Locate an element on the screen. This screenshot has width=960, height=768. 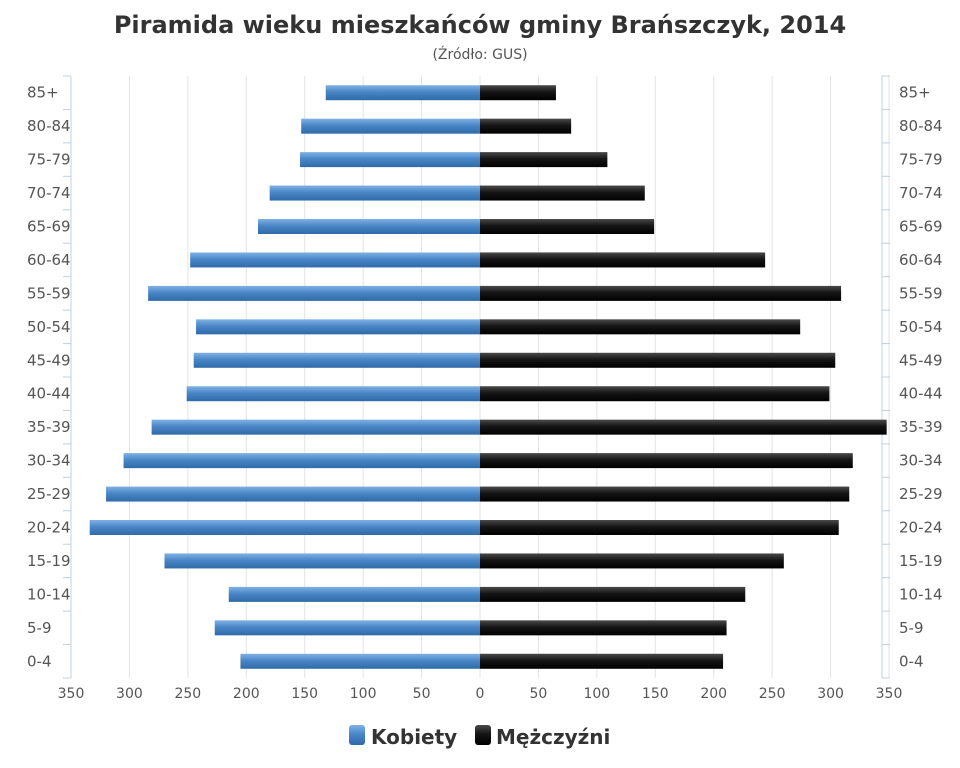
legend-label-kobiety: Kobiety is located at coordinates (414, 737).